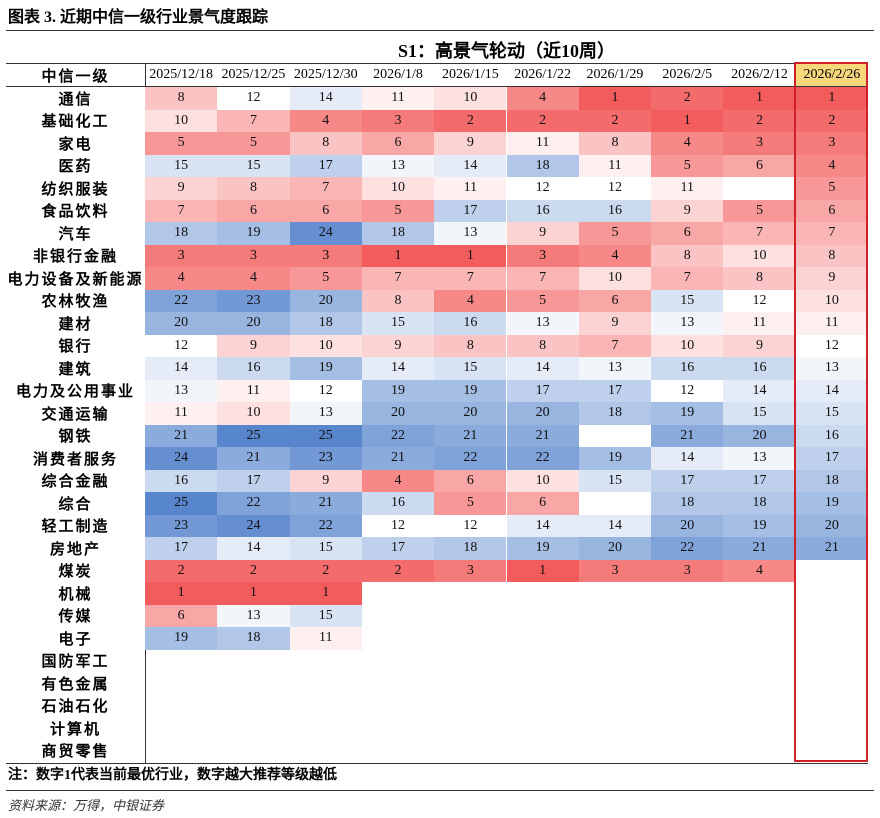 This screenshot has width=880, height=818. I want to click on column-header: 2026/1/8, so click(398, 74).